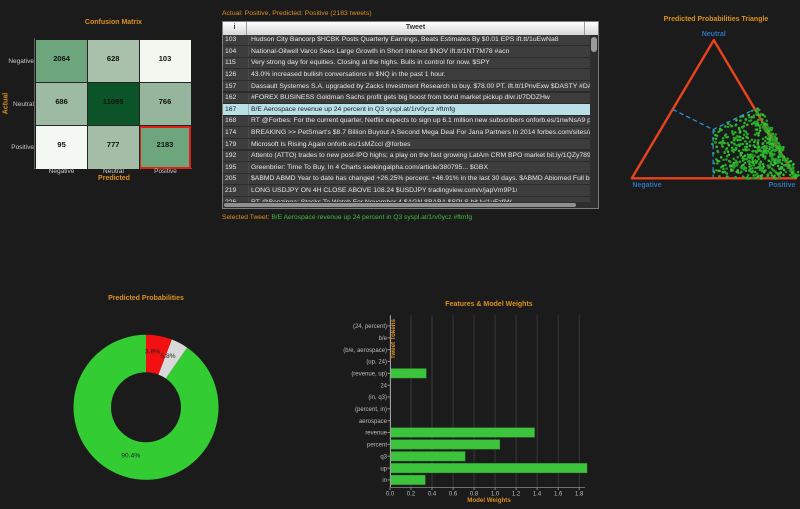 This screenshot has width=800, height=509. I want to click on svg-text: (revenue, up), so click(369, 375).